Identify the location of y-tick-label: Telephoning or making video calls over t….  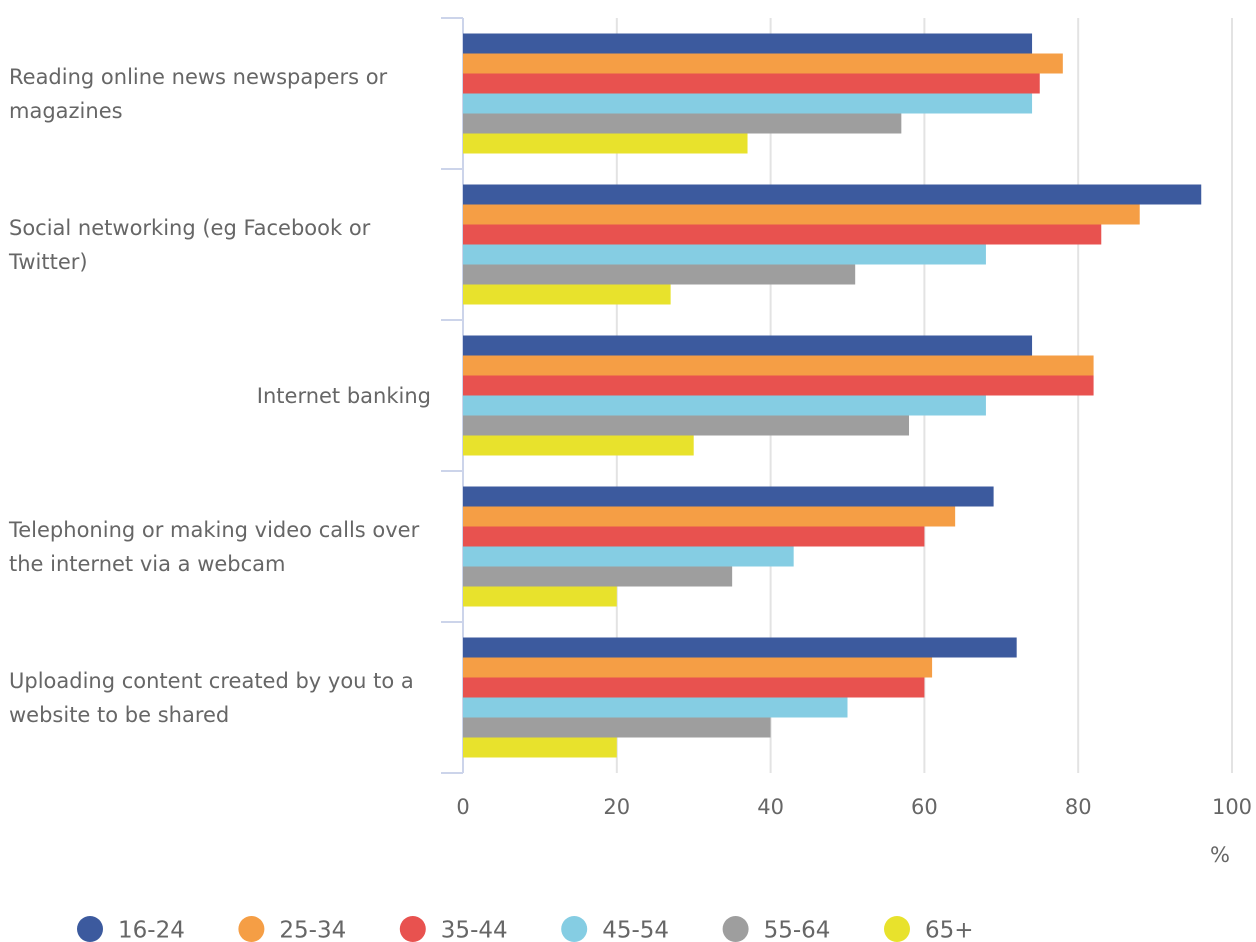
(214, 546).